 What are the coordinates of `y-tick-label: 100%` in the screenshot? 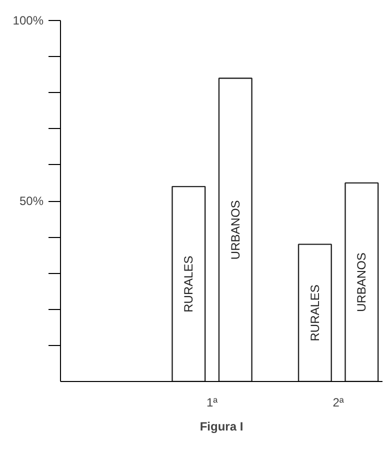 It's located at (28, 21).